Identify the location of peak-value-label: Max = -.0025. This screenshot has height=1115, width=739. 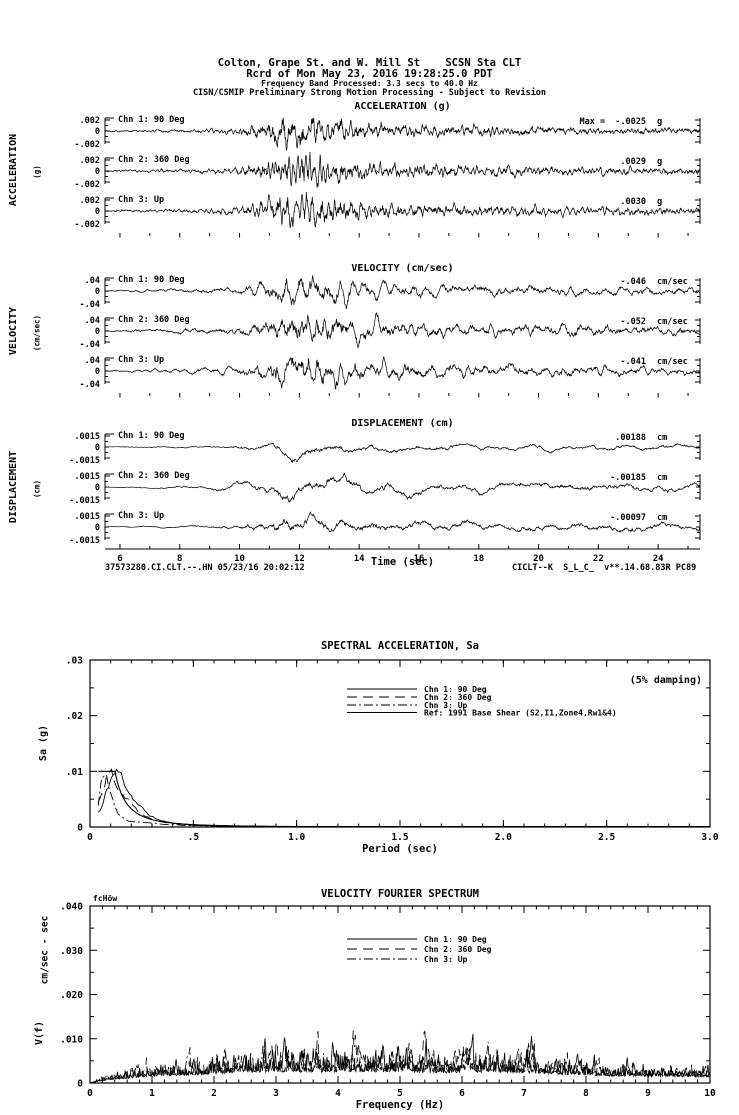
(612, 122).